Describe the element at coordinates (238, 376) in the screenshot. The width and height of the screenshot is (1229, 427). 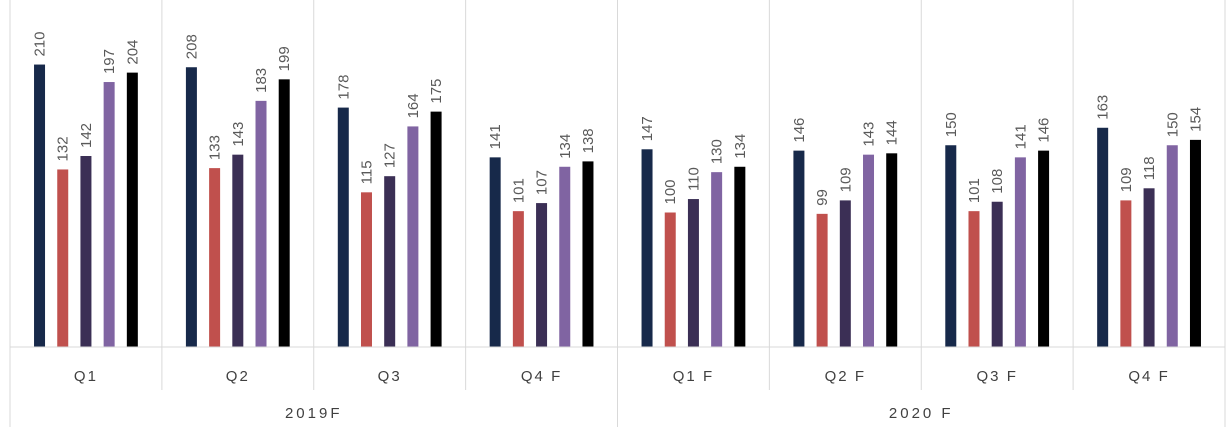
I see `category-label: Q2` at that location.